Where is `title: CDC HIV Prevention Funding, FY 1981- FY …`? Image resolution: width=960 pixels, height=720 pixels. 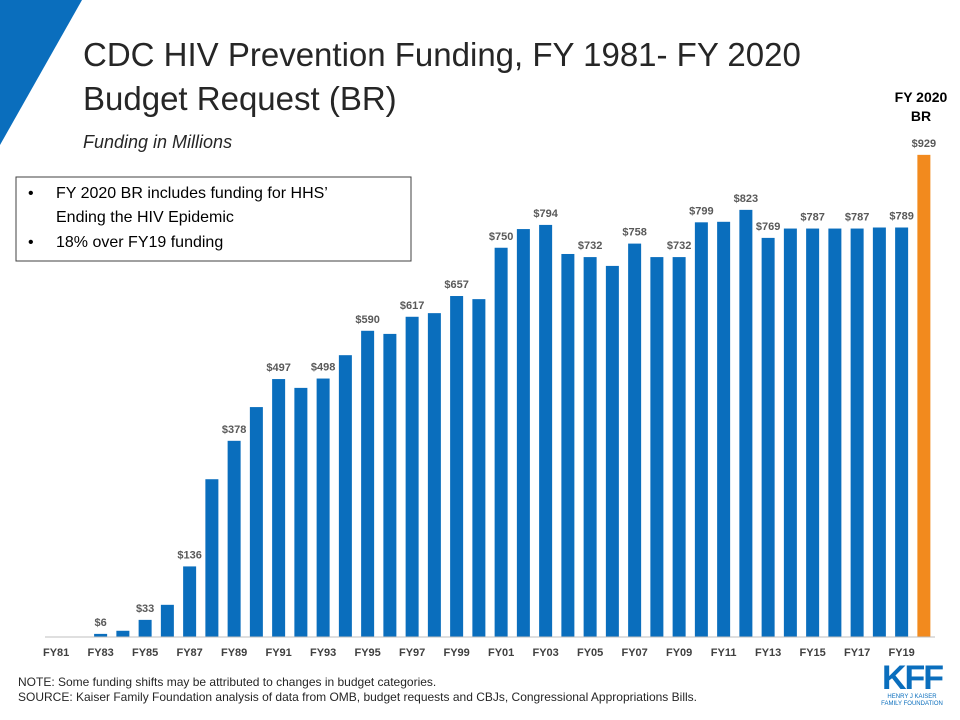 title: CDC HIV Prevention Funding, FY 1981- FY … is located at coordinates (442, 54).